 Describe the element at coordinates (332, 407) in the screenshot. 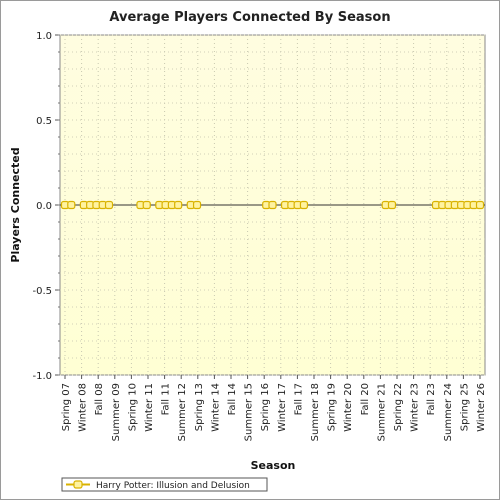

I see `x-tick-label: Spring 19` at that location.